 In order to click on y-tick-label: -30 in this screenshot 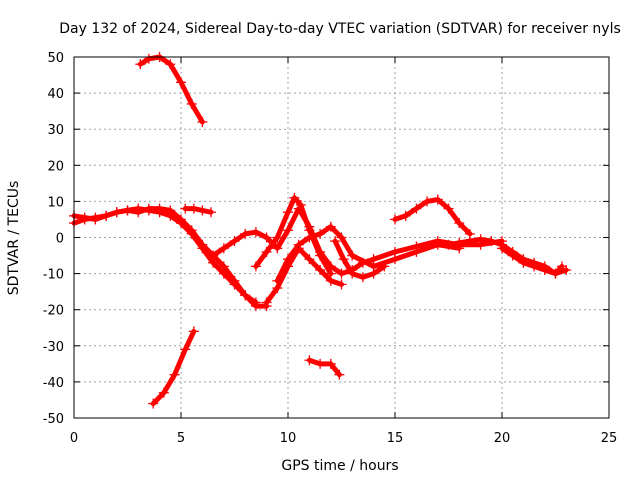, I will do `click(53, 347)`.